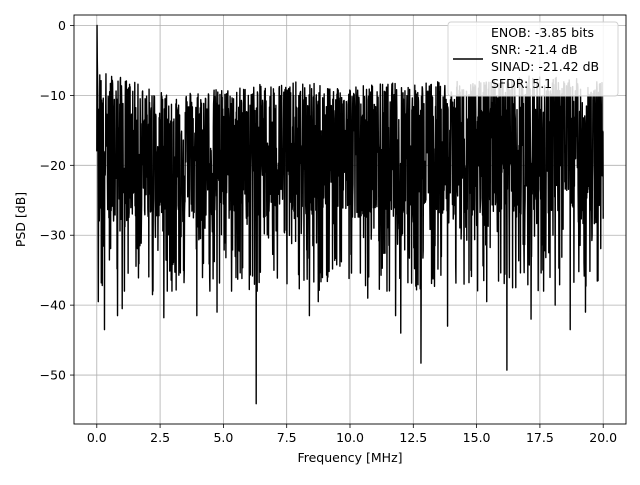  I want to click on y-tick-label: 0, so click(62, 25).